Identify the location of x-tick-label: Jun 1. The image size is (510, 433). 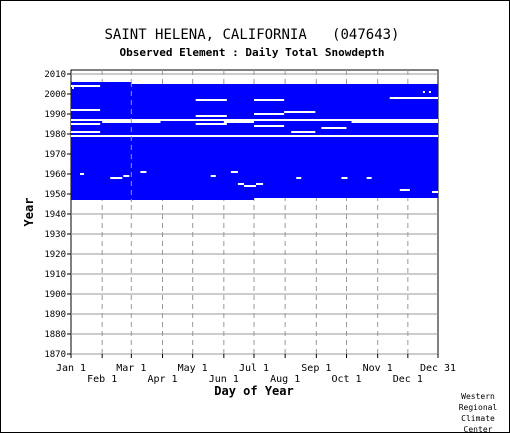
(224, 379).